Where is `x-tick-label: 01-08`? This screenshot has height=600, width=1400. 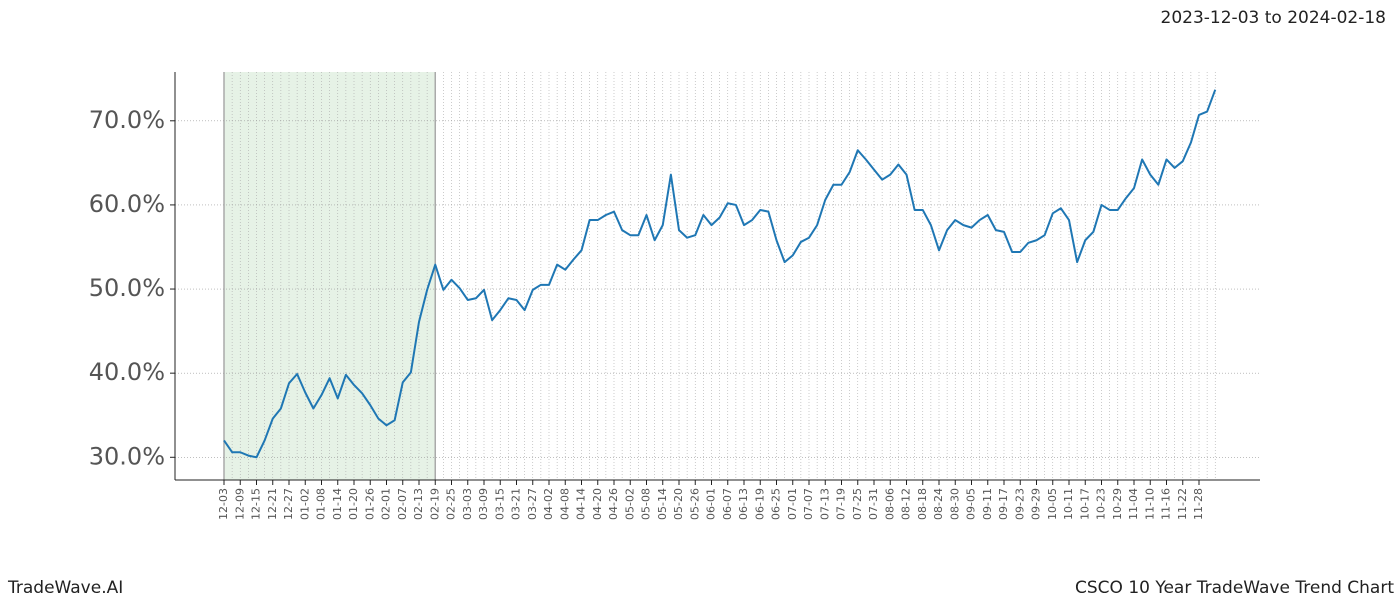
x-tick-label: 01-08 is located at coordinates (321, 504).